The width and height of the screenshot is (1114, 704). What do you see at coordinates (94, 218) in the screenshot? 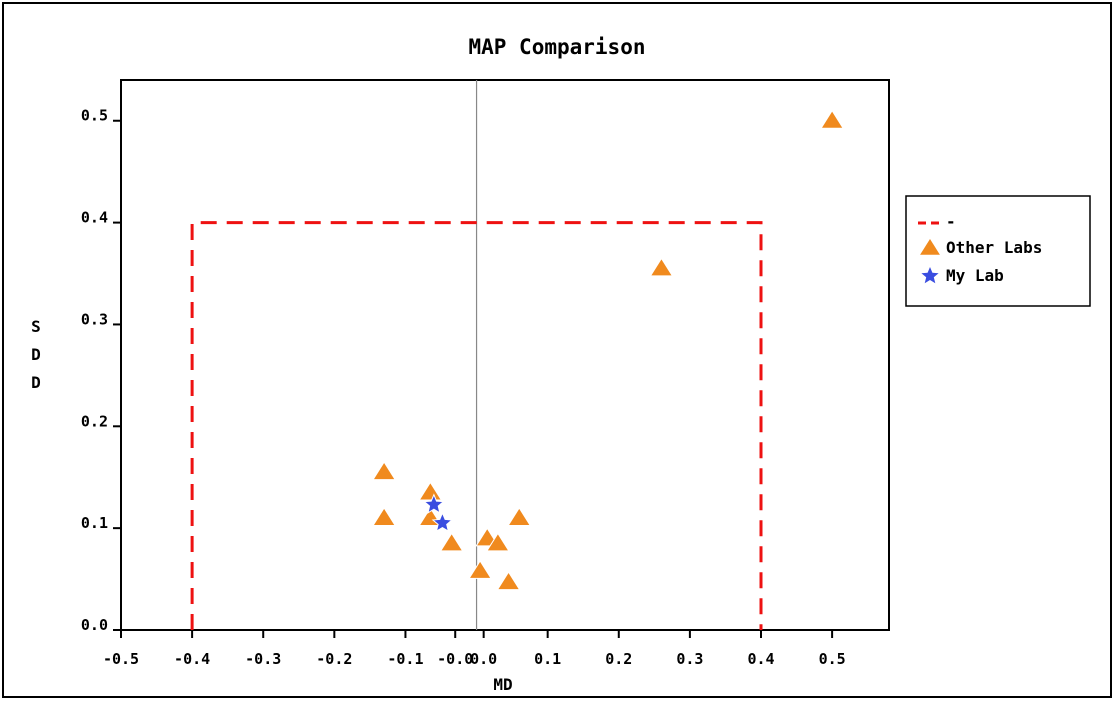
I see `y-tick-label: 0.4` at bounding box center [94, 218].